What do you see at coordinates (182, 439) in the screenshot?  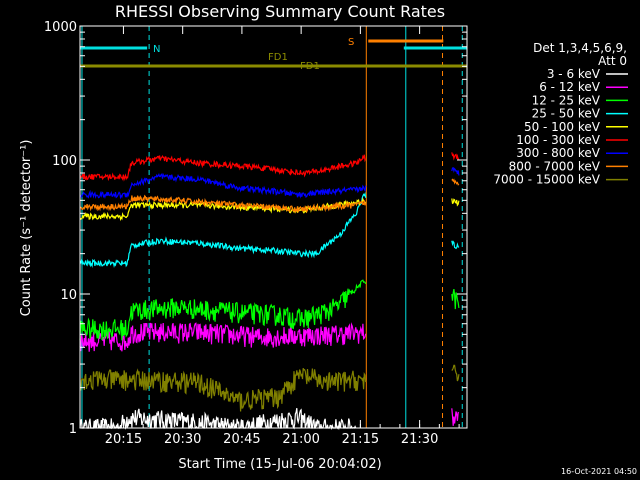 I see `x-tick-label-1: 20:30` at bounding box center [182, 439].